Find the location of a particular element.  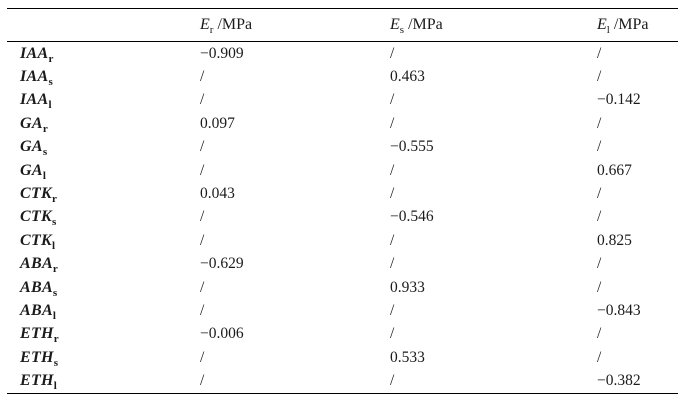

table-row: ETHr −0.006 / / is located at coordinates (342, 333).